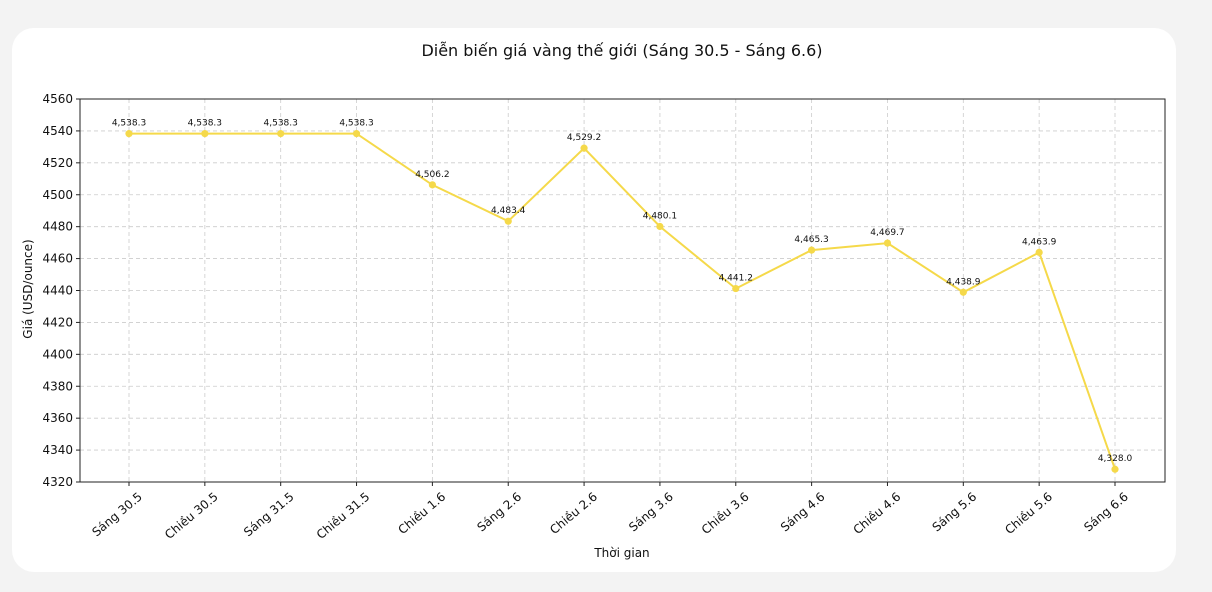 The width and height of the screenshot is (1212, 592). I want to click on y-tick-label: 4380, so click(57, 386).